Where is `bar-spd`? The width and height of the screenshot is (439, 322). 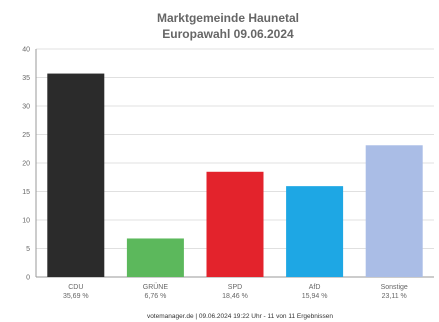 bar-spd is located at coordinates (235, 224).